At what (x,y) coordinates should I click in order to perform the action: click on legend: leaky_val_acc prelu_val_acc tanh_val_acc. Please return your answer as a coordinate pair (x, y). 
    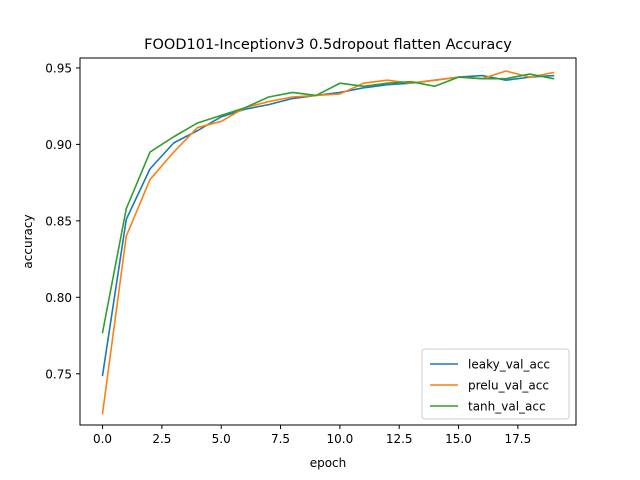
    Looking at the image, I should click on (495, 384).